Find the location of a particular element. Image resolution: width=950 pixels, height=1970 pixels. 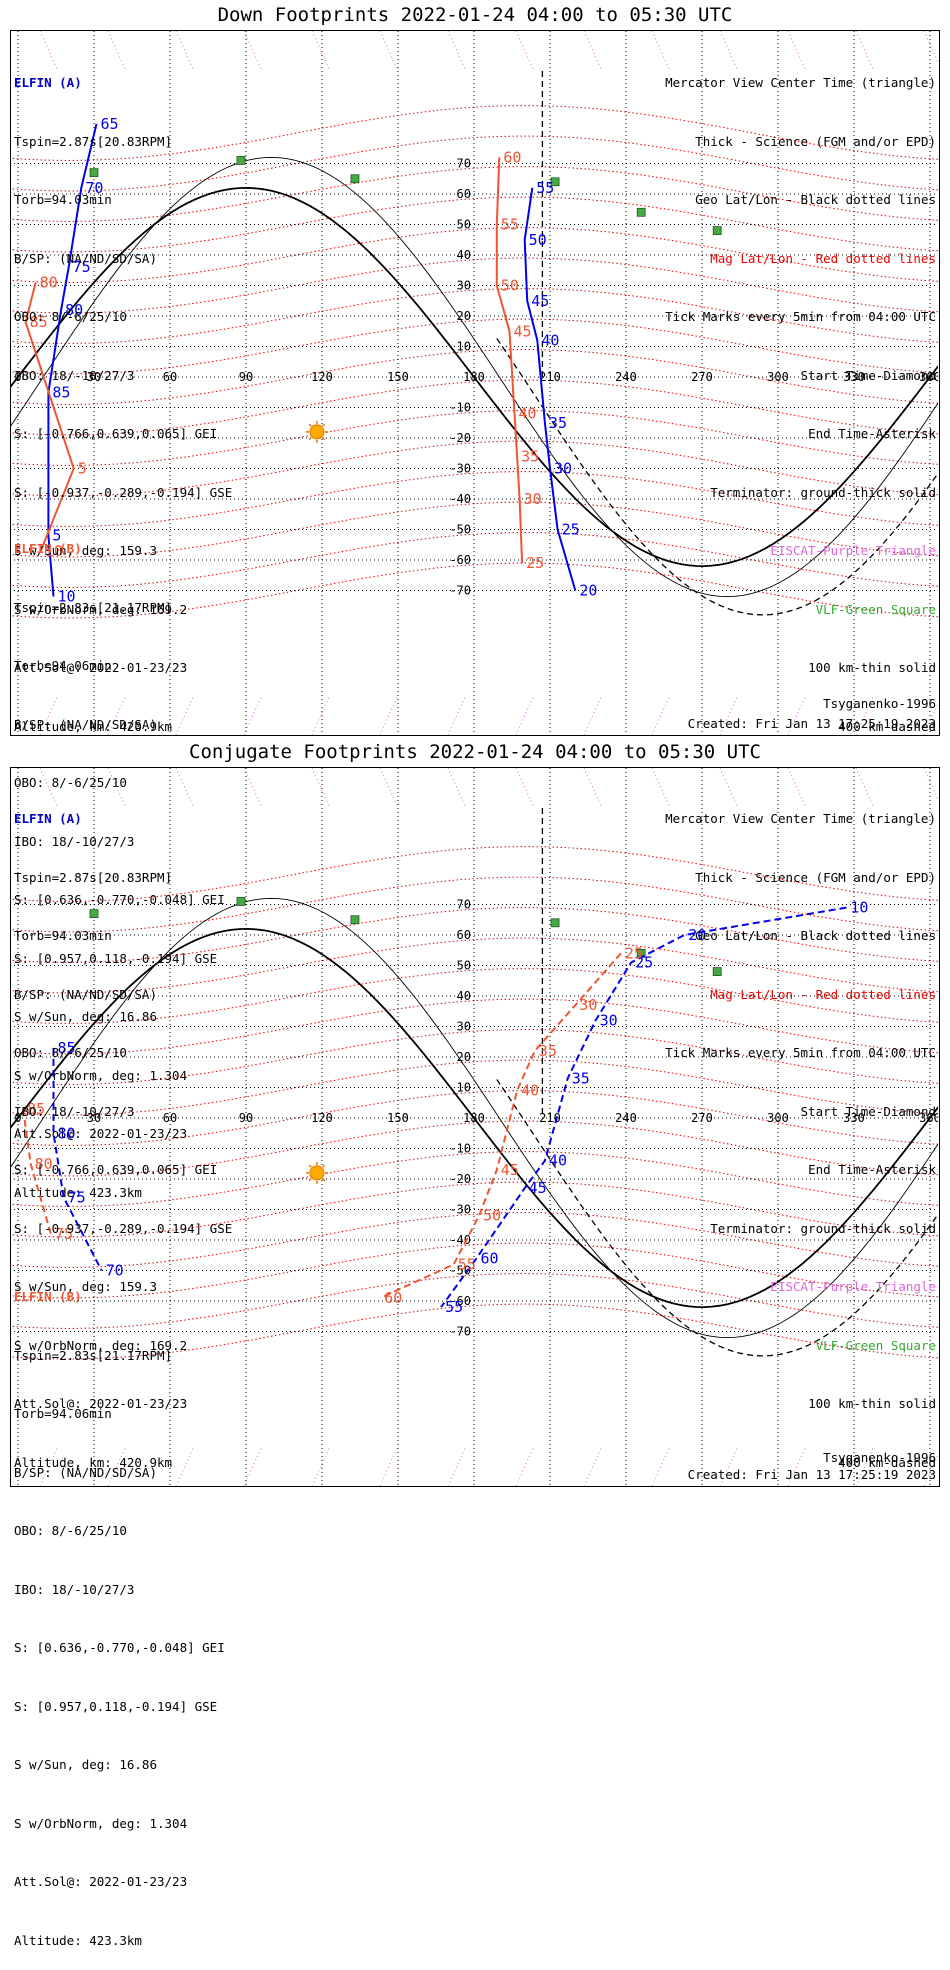

lat-tick-label: -10 is located at coordinates (460, 1149).